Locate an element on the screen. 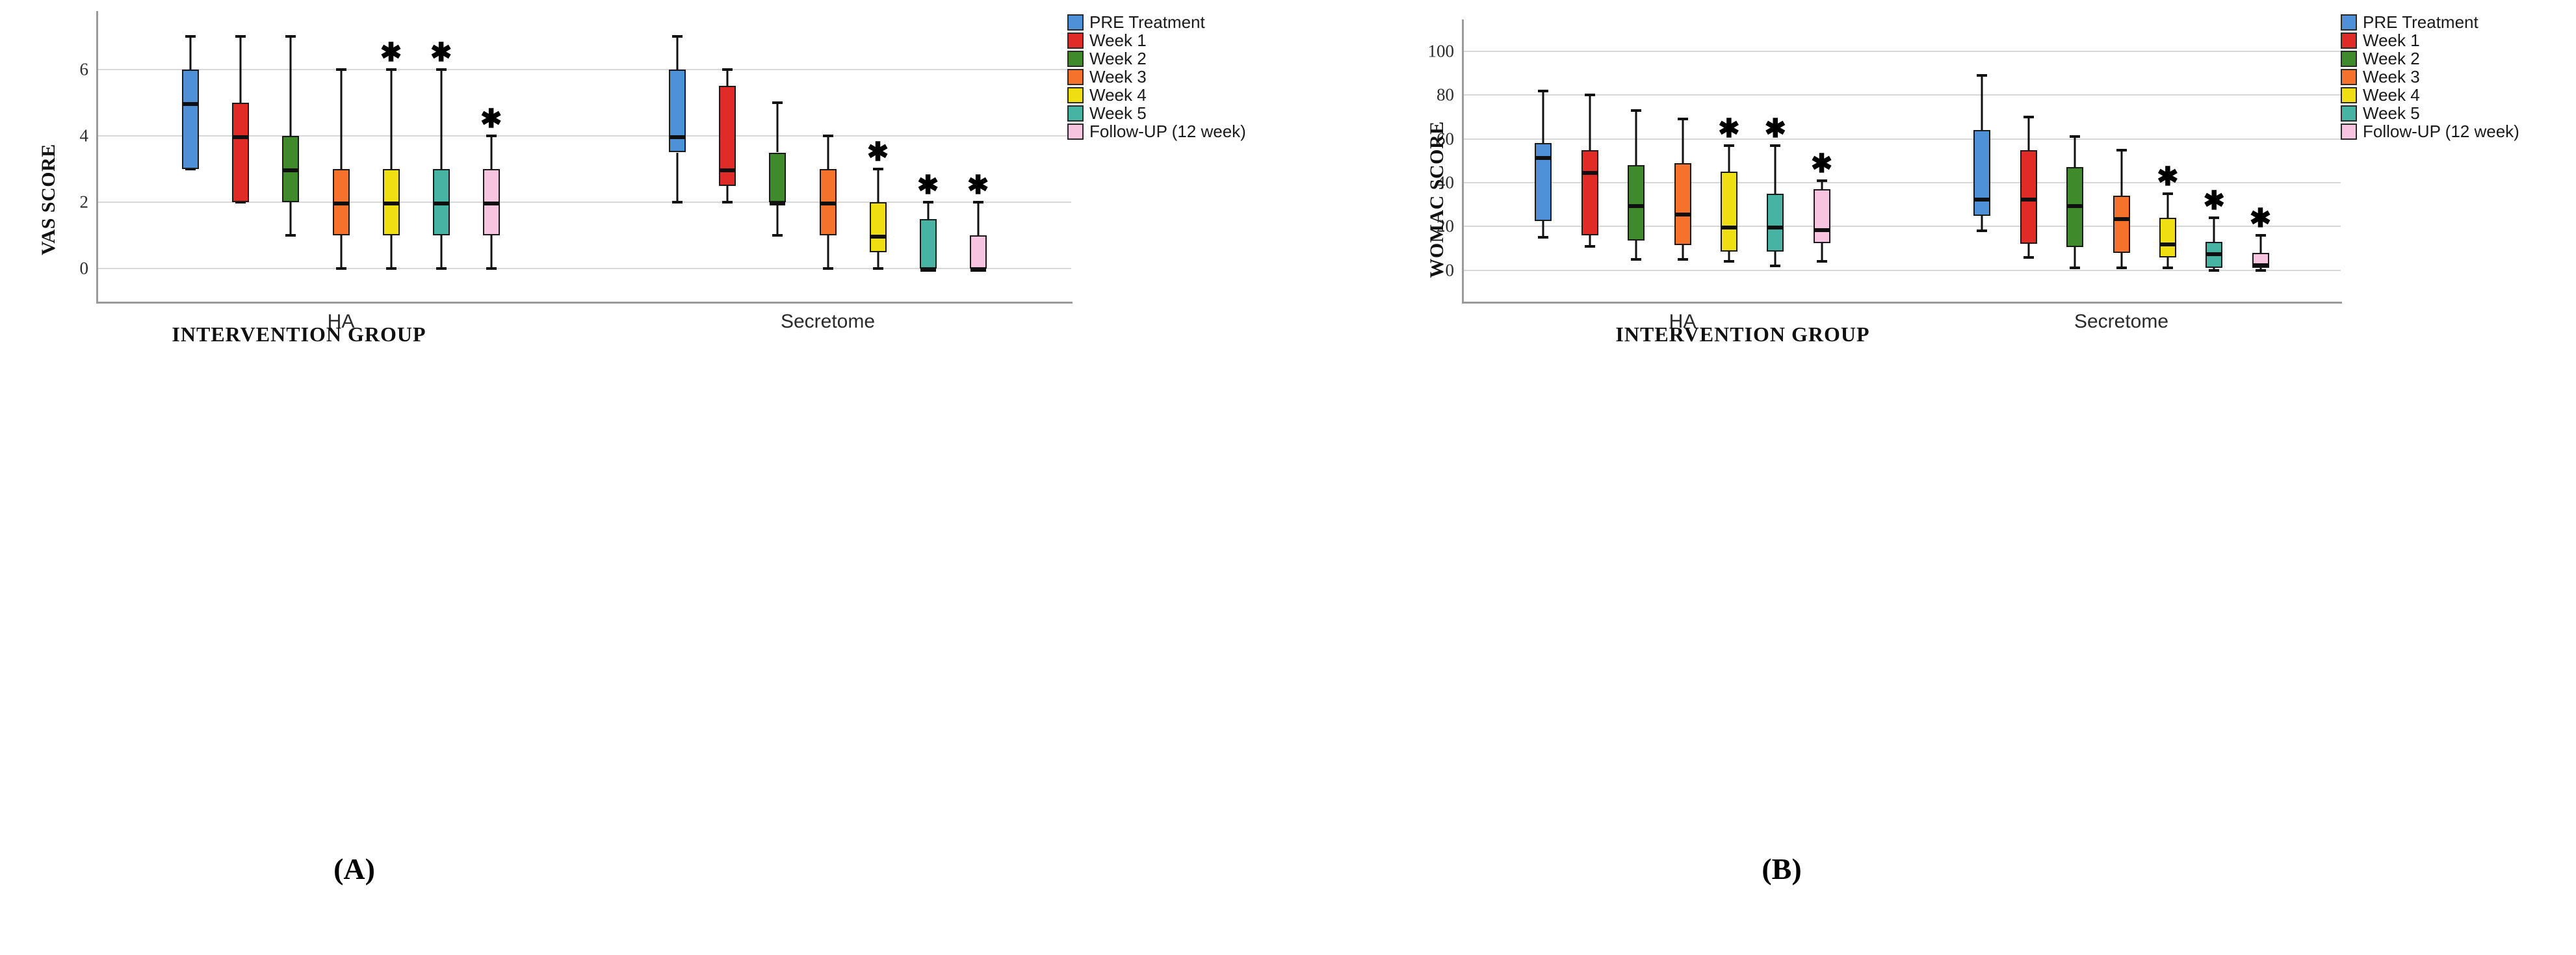  x-axis-tick-label: HA is located at coordinates (341, 322).